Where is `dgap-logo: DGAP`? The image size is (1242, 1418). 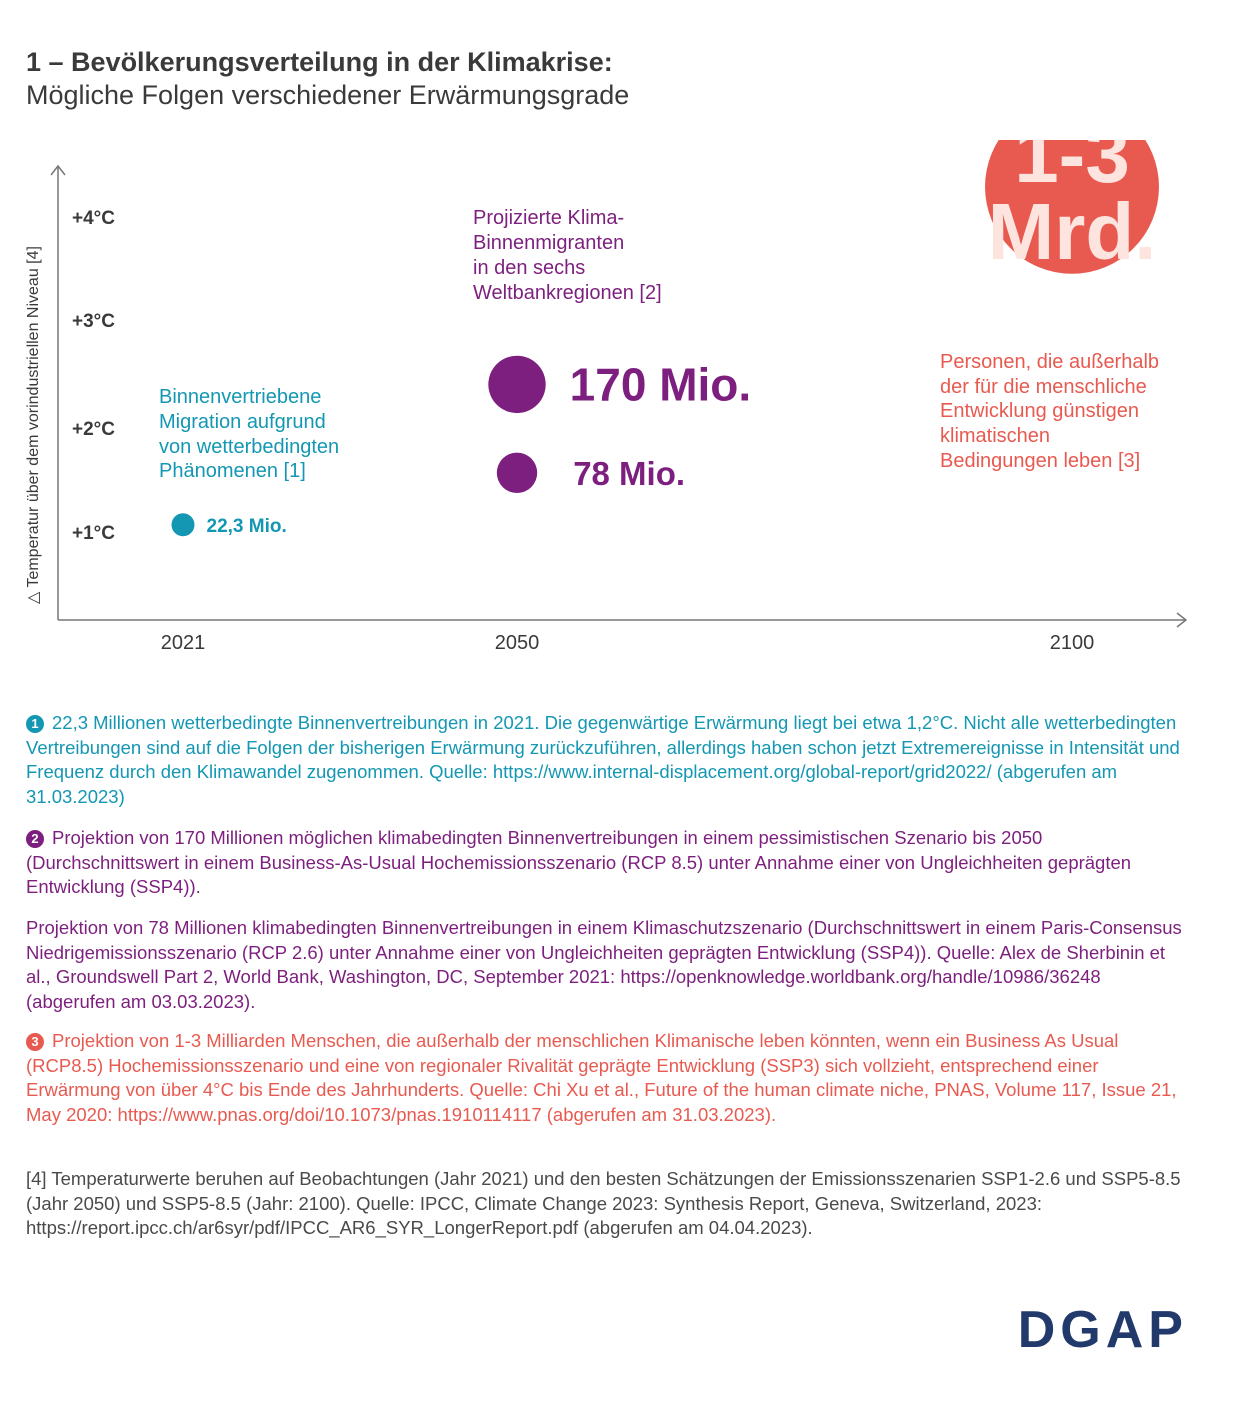 dgap-logo: DGAP is located at coordinates (1102, 1330).